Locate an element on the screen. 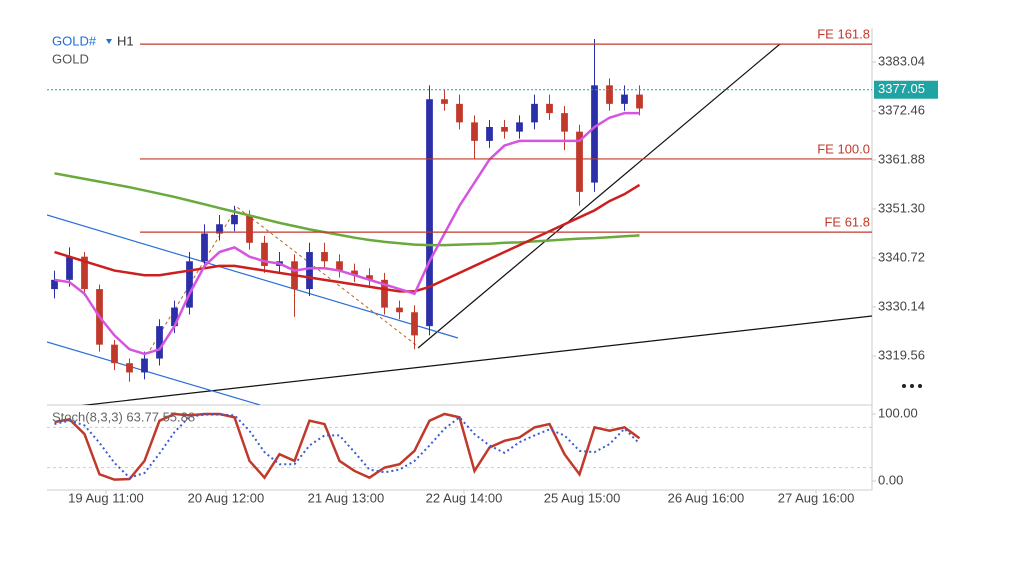 The image size is (1024, 576). stoch-plot is located at coordinates (459, 446).